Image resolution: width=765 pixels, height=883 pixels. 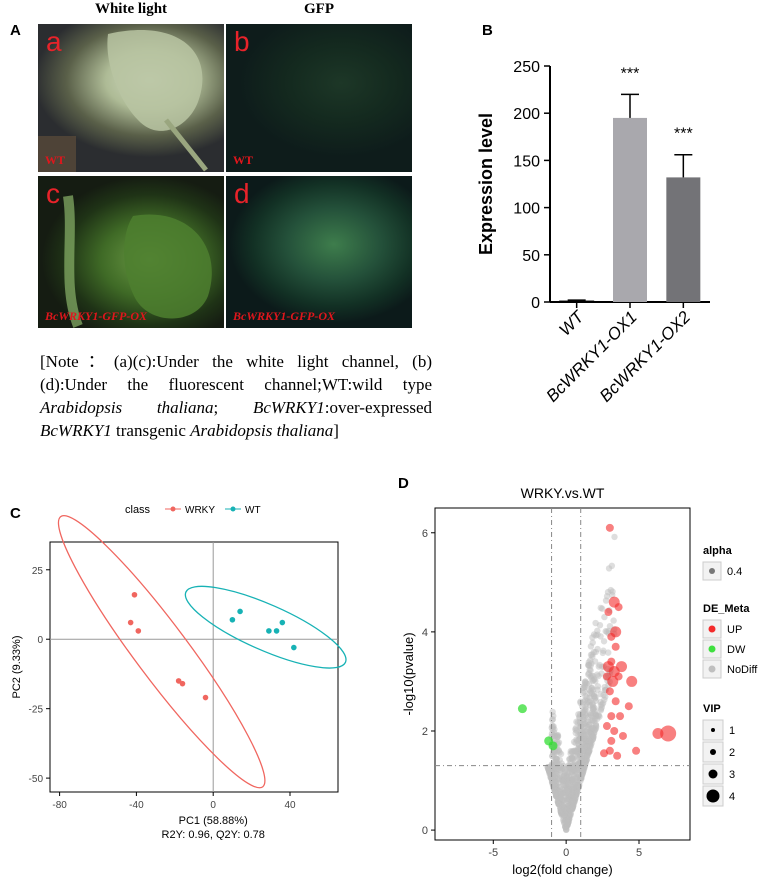 I want to click on tile-caption: WT, so click(x=55, y=160).